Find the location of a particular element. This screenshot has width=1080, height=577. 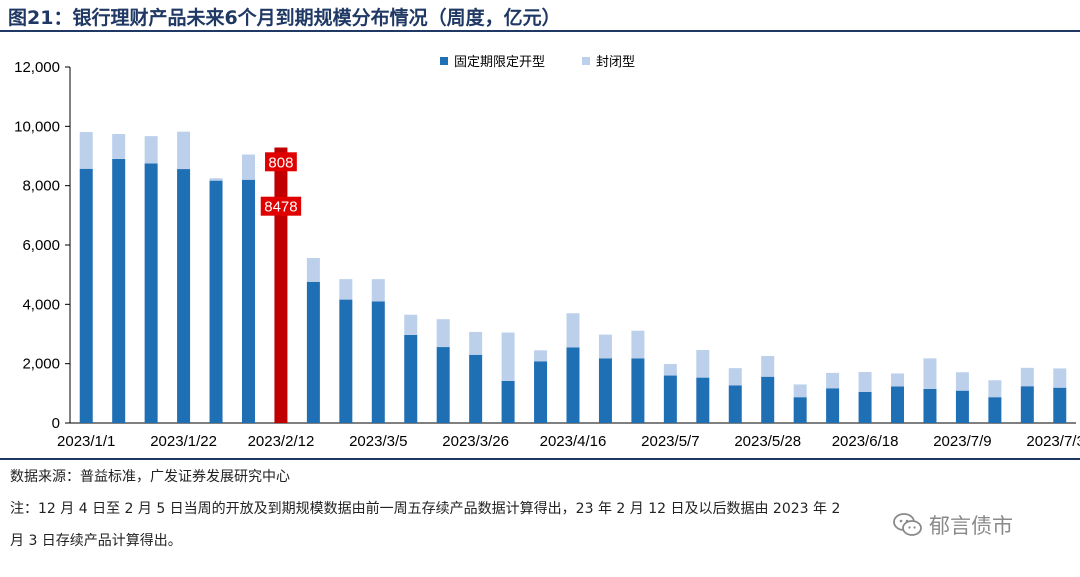

x-tick-label: 2023/3/5 is located at coordinates (378, 441).